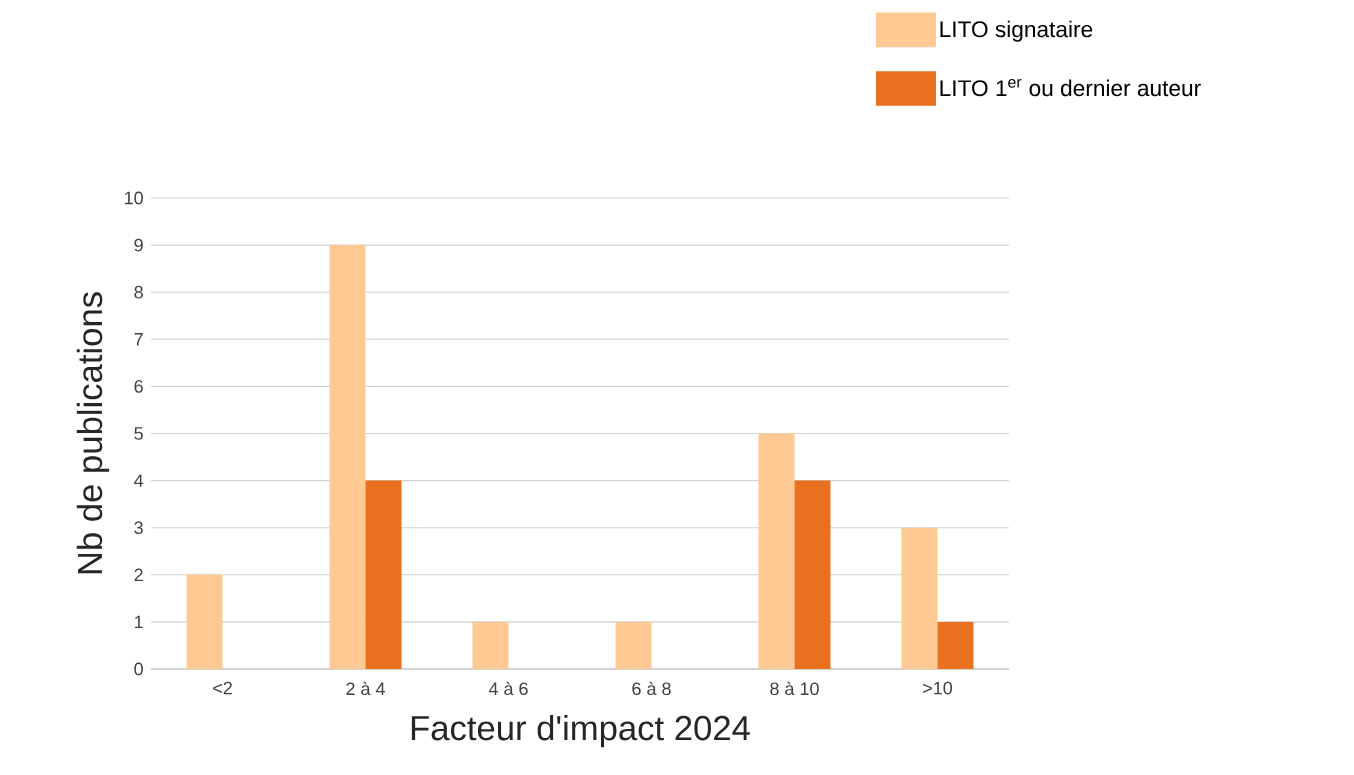 The image size is (1354, 775). I want to click on x-tick-label: >10, so click(938, 688).